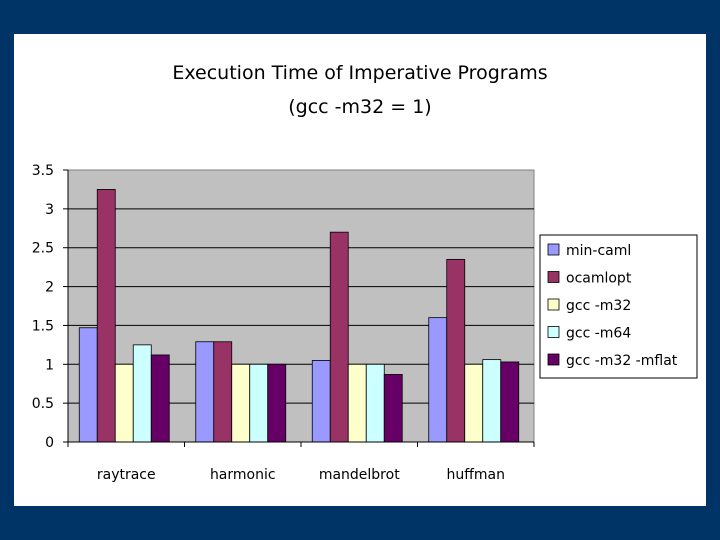  Describe the element at coordinates (142, 393) in the screenshot. I see `bar-gcc--m64-raytrace` at that location.